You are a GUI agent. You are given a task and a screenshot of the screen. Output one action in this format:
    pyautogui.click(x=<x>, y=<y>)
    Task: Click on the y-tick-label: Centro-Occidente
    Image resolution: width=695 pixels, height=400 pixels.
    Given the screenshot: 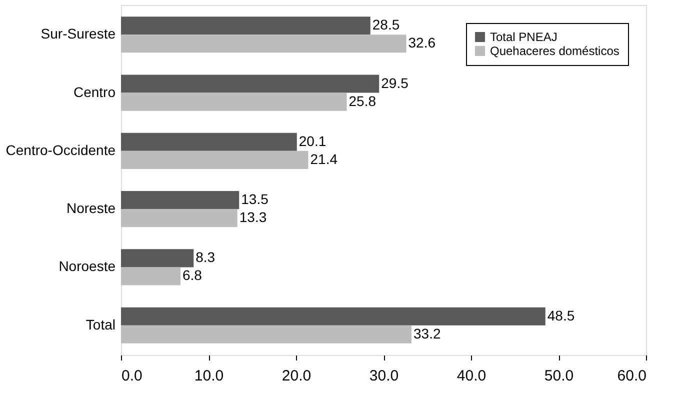 What is the action you would take?
    pyautogui.click(x=61, y=150)
    